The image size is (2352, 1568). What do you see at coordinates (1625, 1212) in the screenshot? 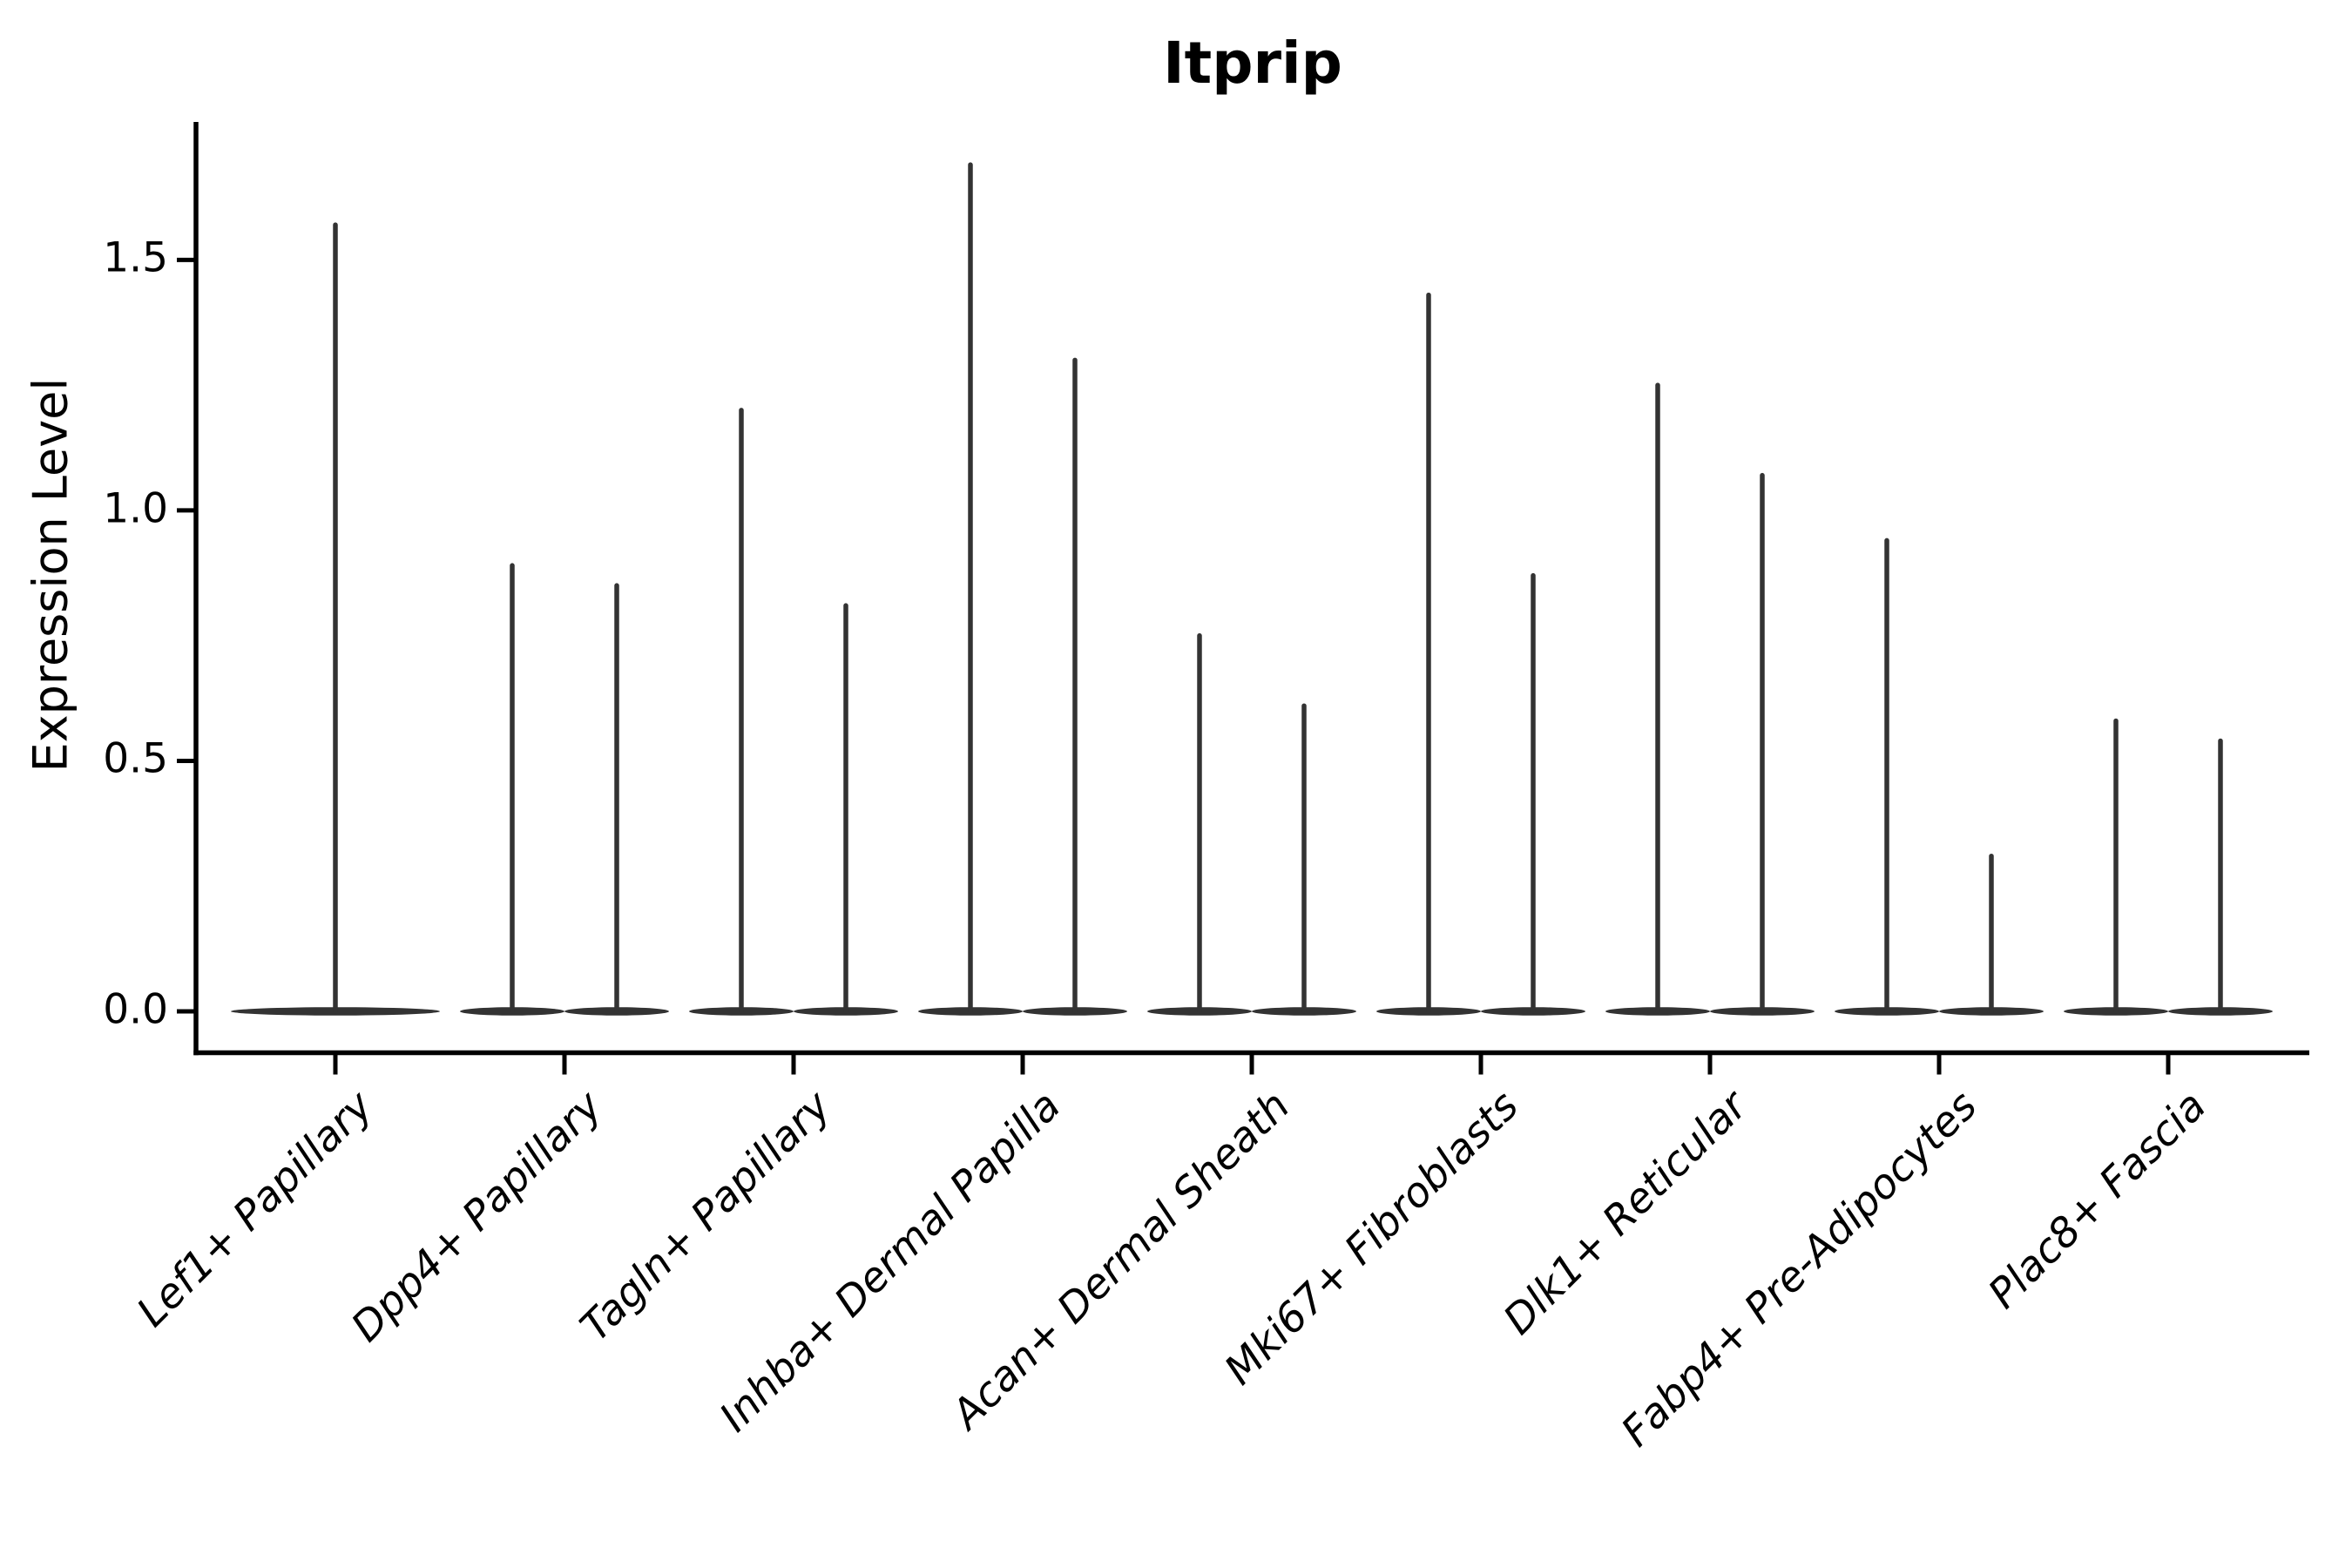
I see `x-category-label: Dlk1+ Reticular` at bounding box center [1625, 1212].